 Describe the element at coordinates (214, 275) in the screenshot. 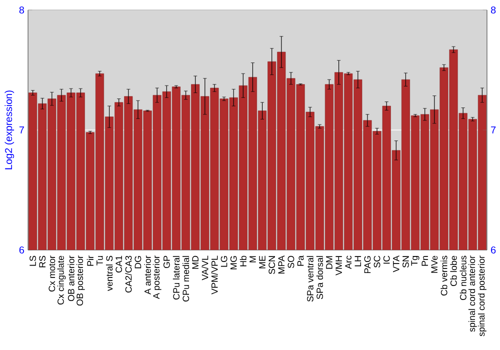

I see `x-tick-label: VPM/VPL` at that location.